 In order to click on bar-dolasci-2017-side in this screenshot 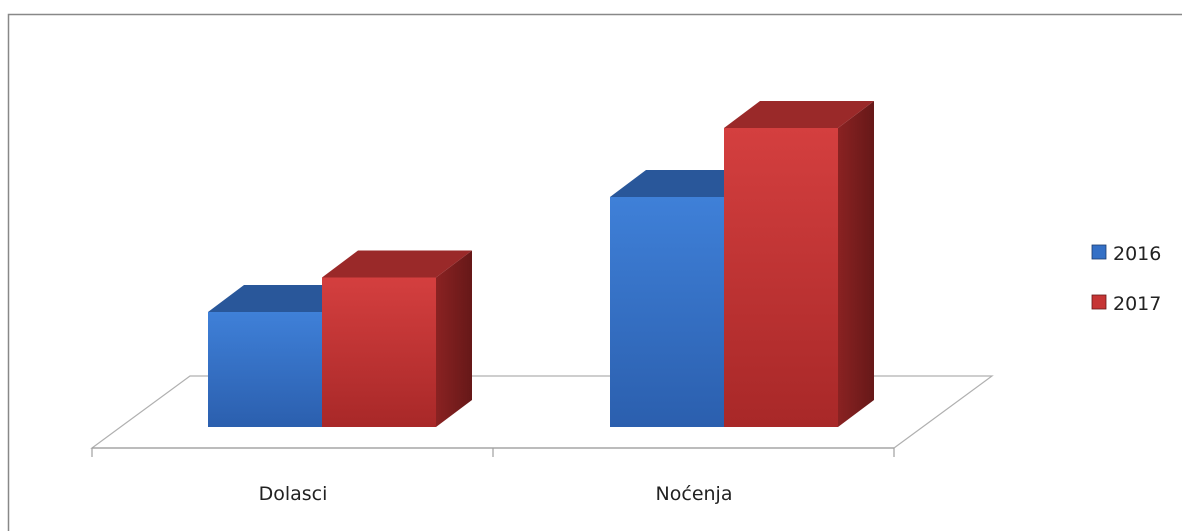, I will do `click(454, 338)`.